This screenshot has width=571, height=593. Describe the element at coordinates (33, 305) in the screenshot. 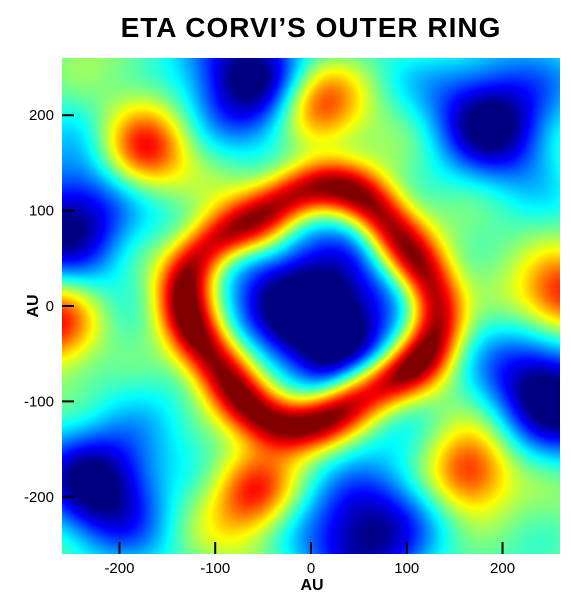

I see `y-axis-label: AU` at that location.